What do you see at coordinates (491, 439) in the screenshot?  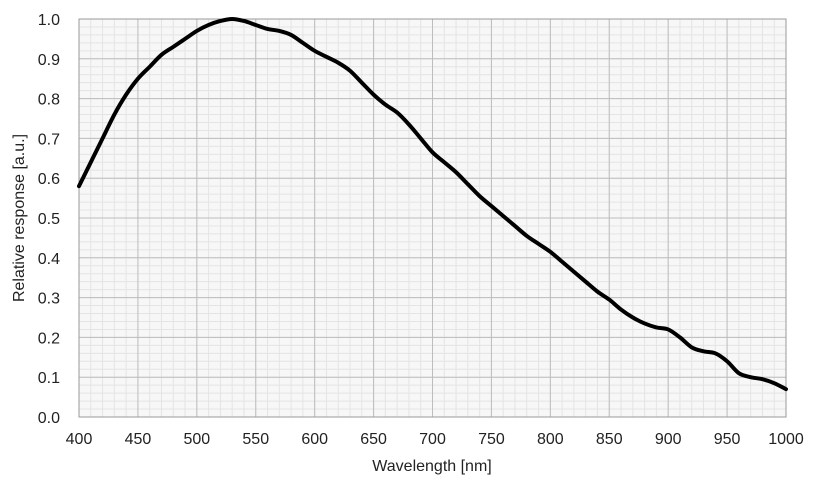 I see `x-tick-label: 750` at bounding box center [491, 439].